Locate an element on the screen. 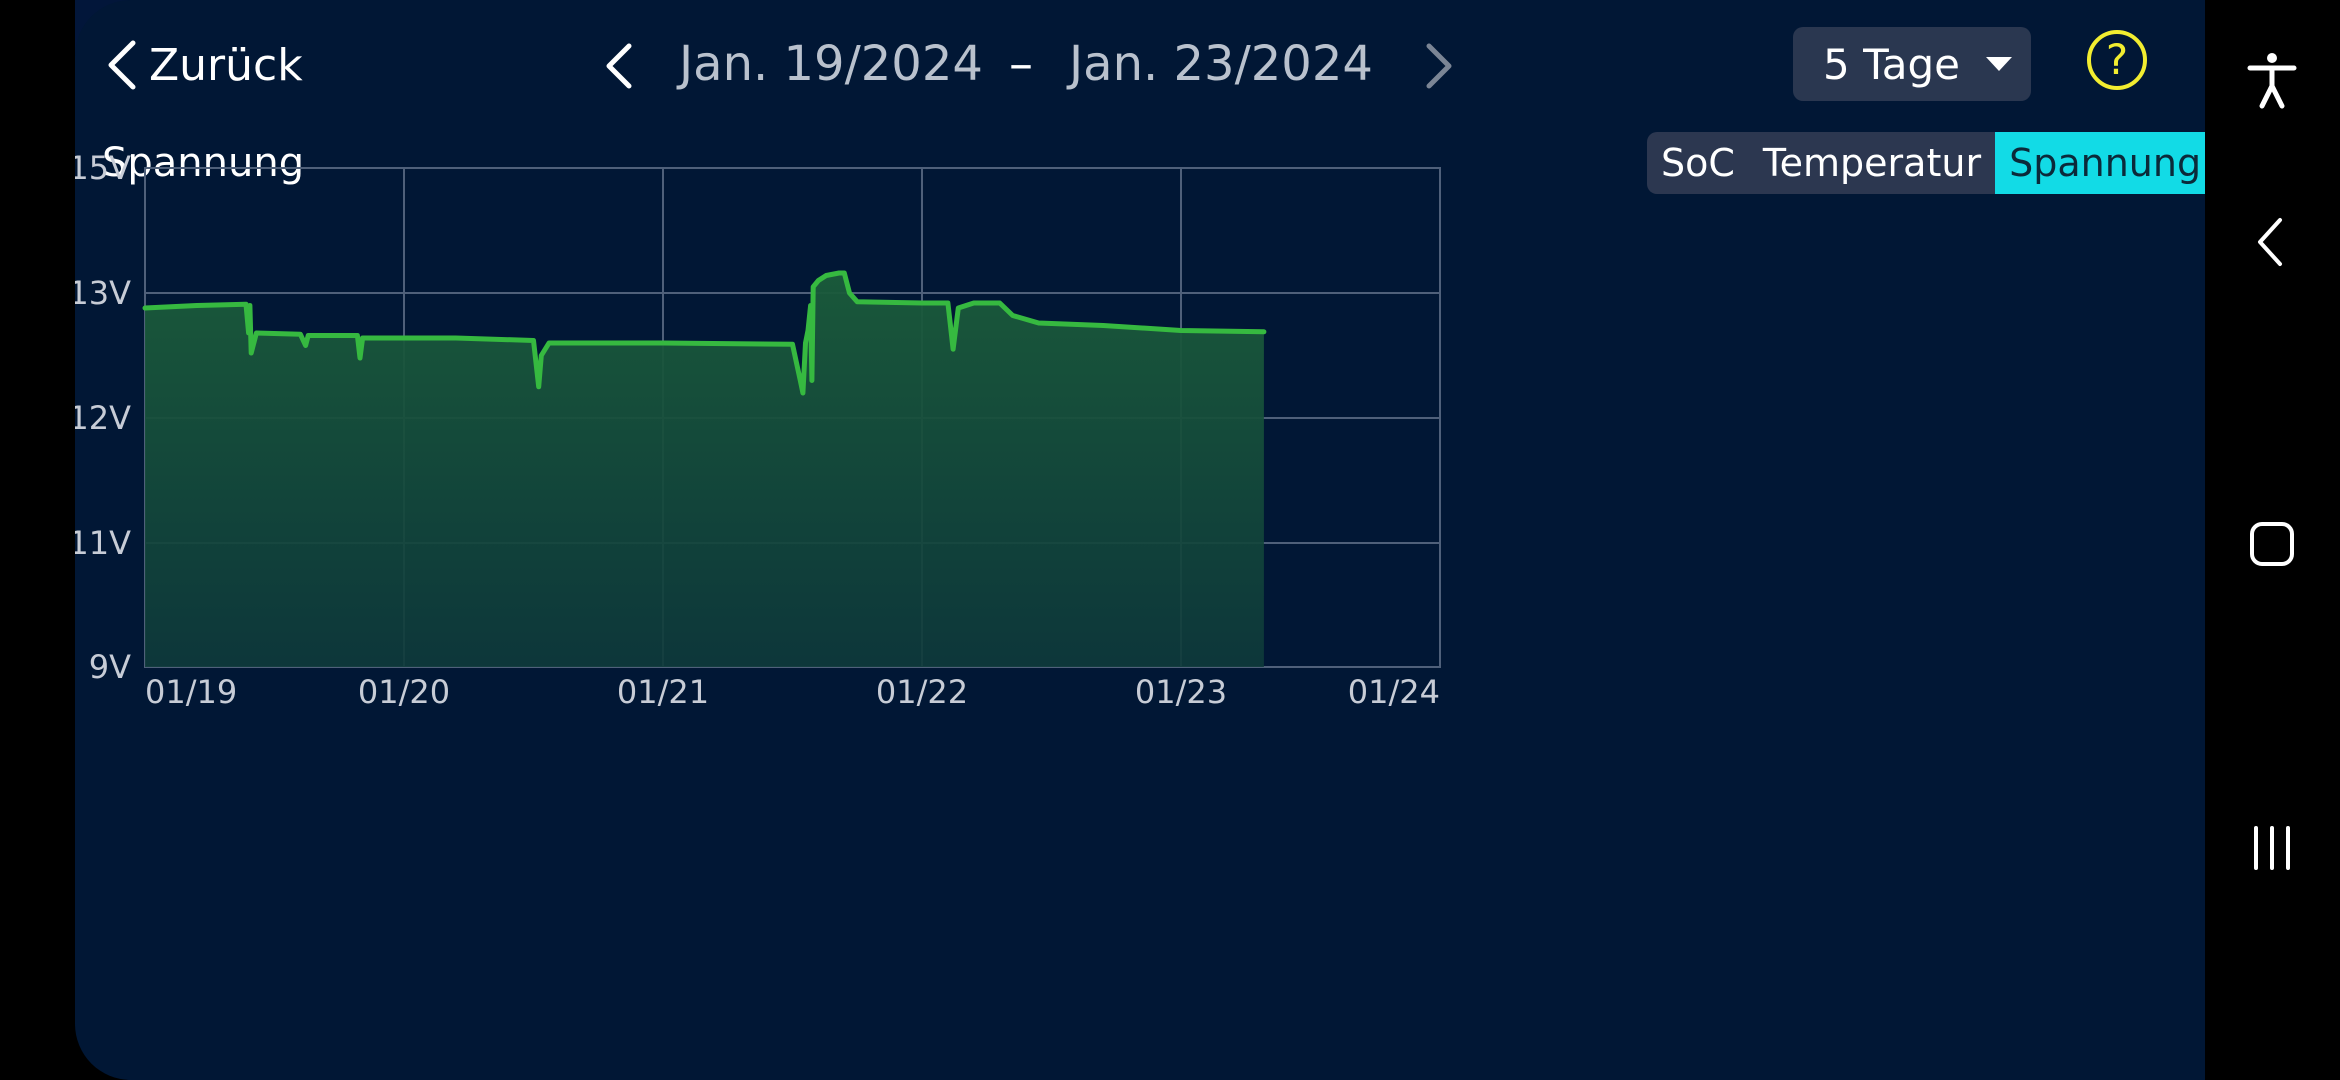 The width and height of the screenshot is (2340, 1080). y-tick-label: 13V is located at coordinates (103, 293).